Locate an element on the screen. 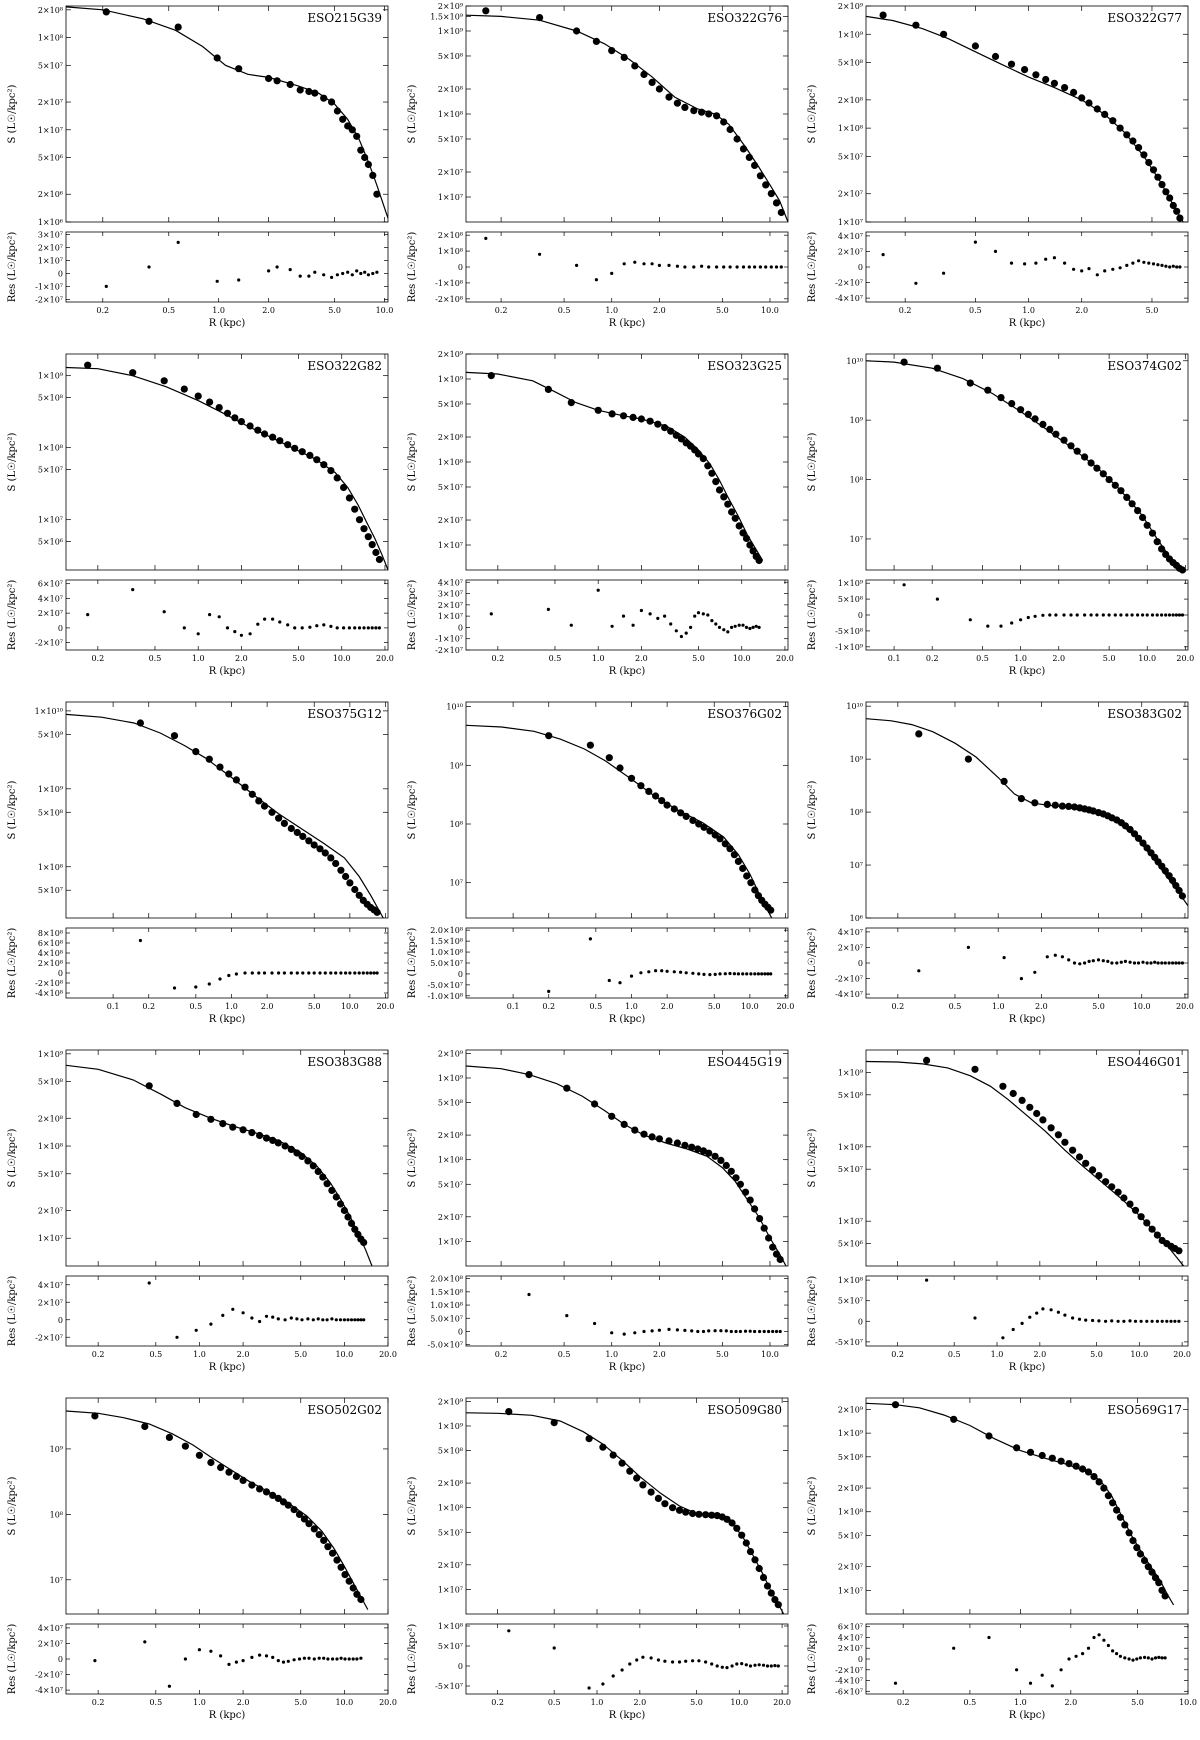 This screenshot has height=1740, width=1200. y-tick-label: 1×10⁹ is located at coordinates (51, 789).